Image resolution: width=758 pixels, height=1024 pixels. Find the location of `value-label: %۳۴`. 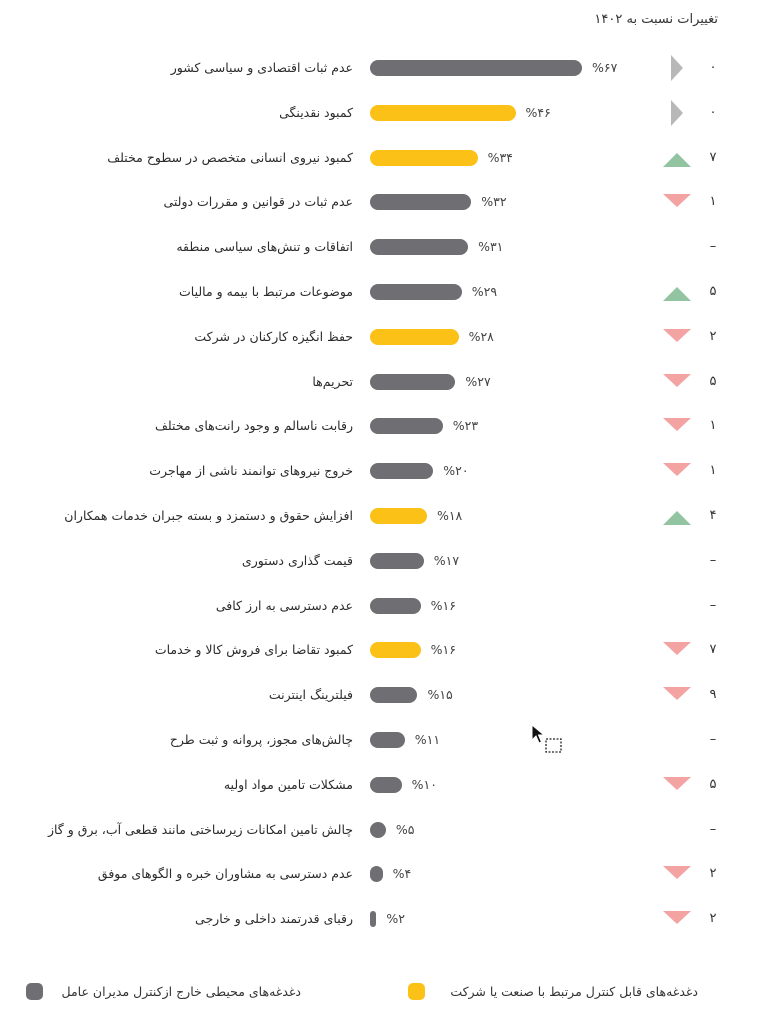

value-label: %۳۴ is located at coordinates (500, 157).